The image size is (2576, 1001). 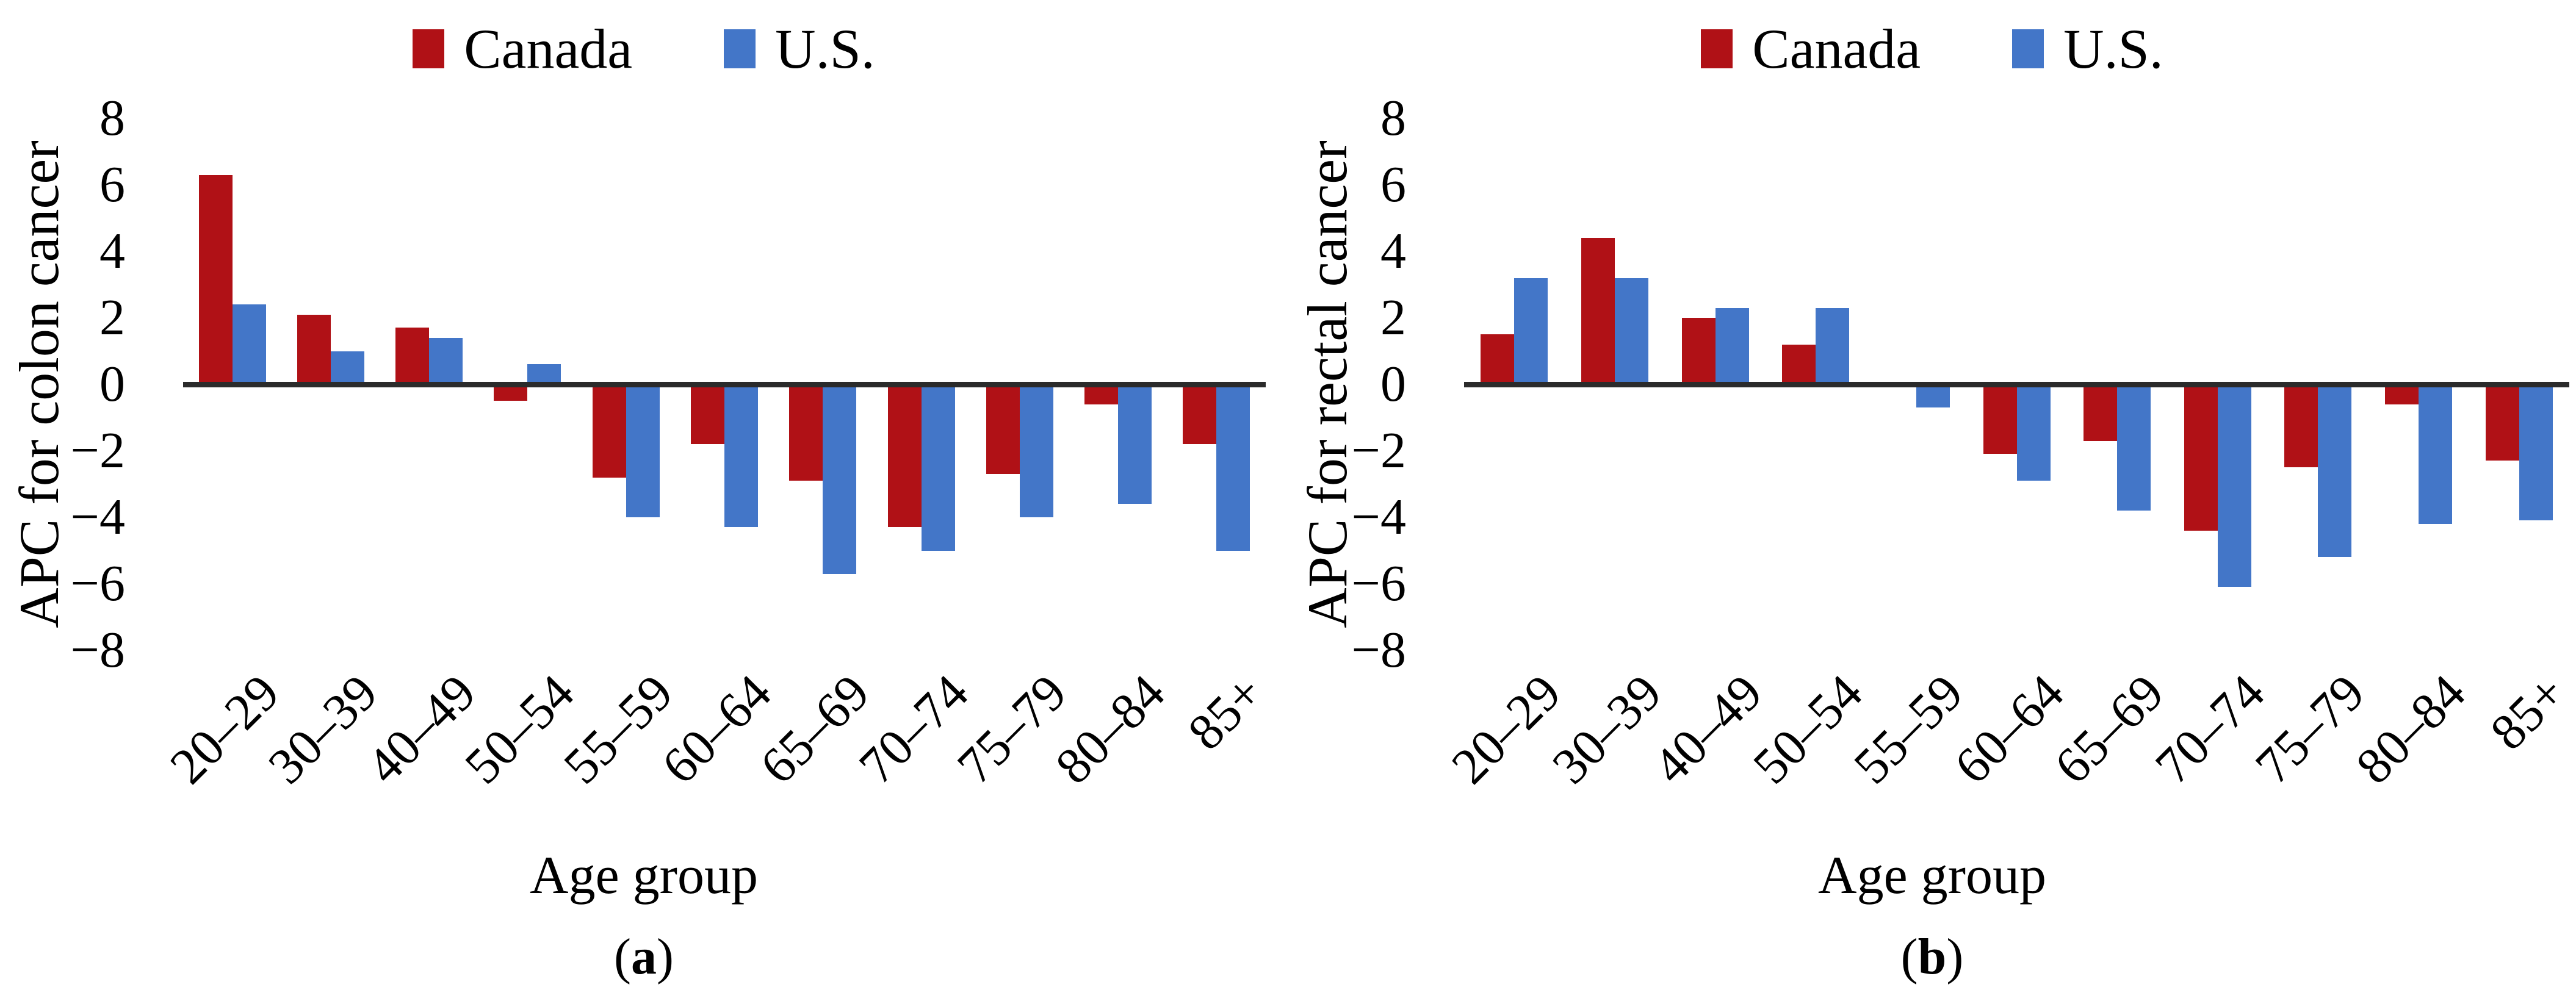 I want to click on x-tick-label: 85+, so click(x=2528, y=712).